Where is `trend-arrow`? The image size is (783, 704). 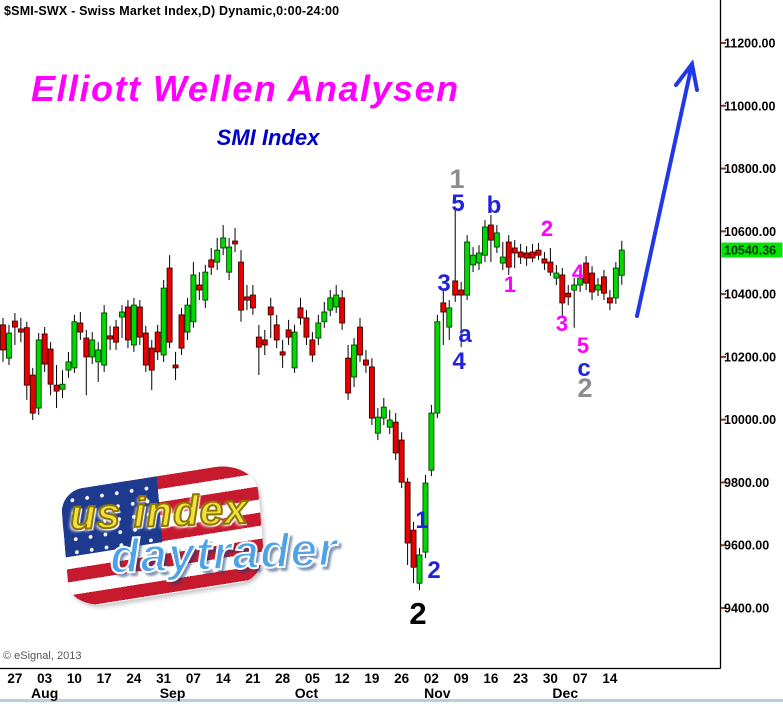
trend-arrow is located at coordinates (664, 190).